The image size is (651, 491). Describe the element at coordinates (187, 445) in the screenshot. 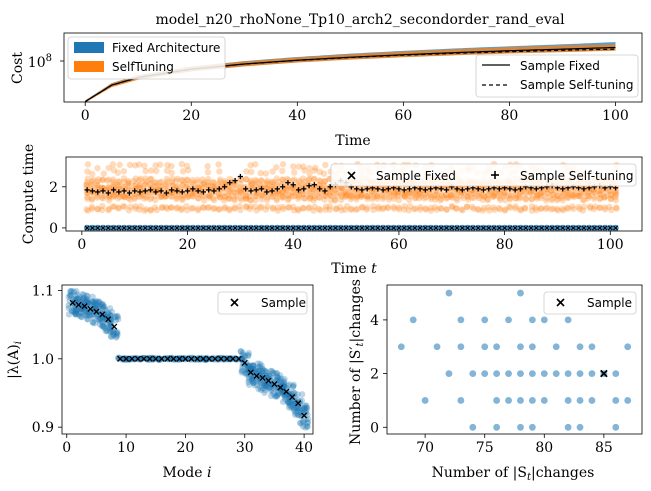

I see `modes-x-ticks: 0 10 20 30 40` at that location.